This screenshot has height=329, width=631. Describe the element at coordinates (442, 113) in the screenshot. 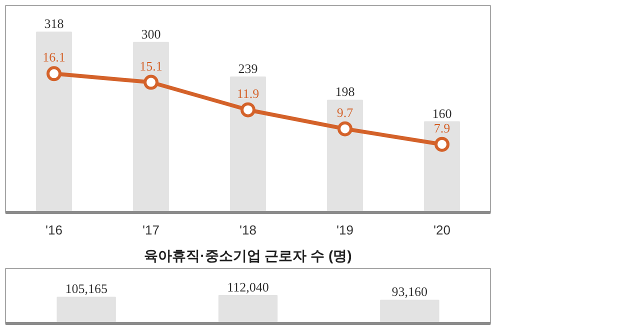

I see `data-label: 160` at that location.